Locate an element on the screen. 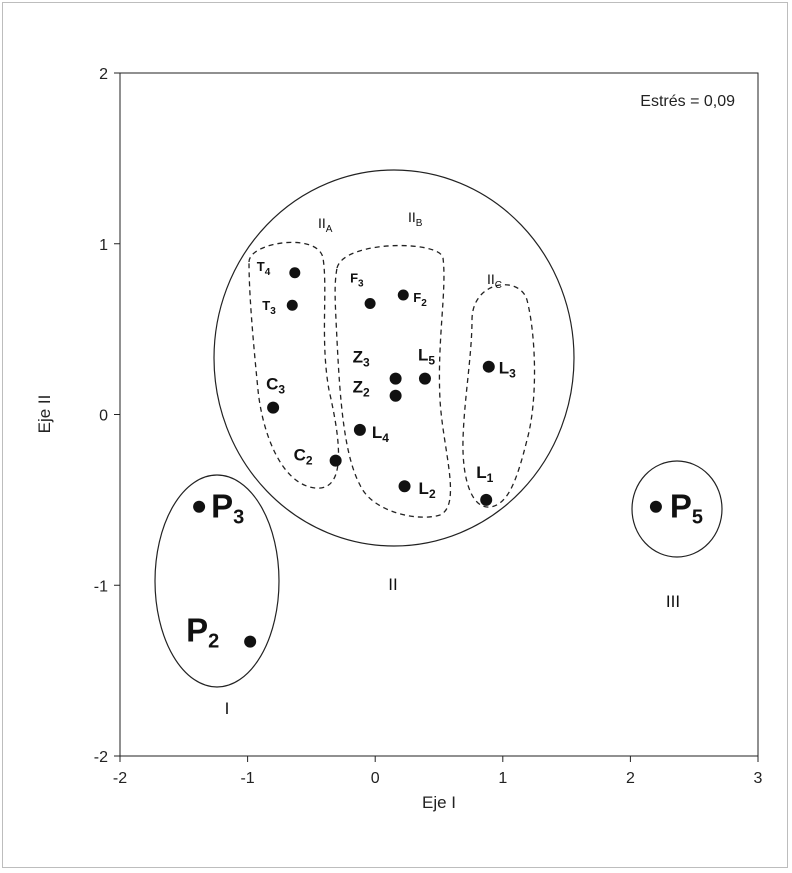  x-tick-label: -2 is located at coordinates (120, 778).